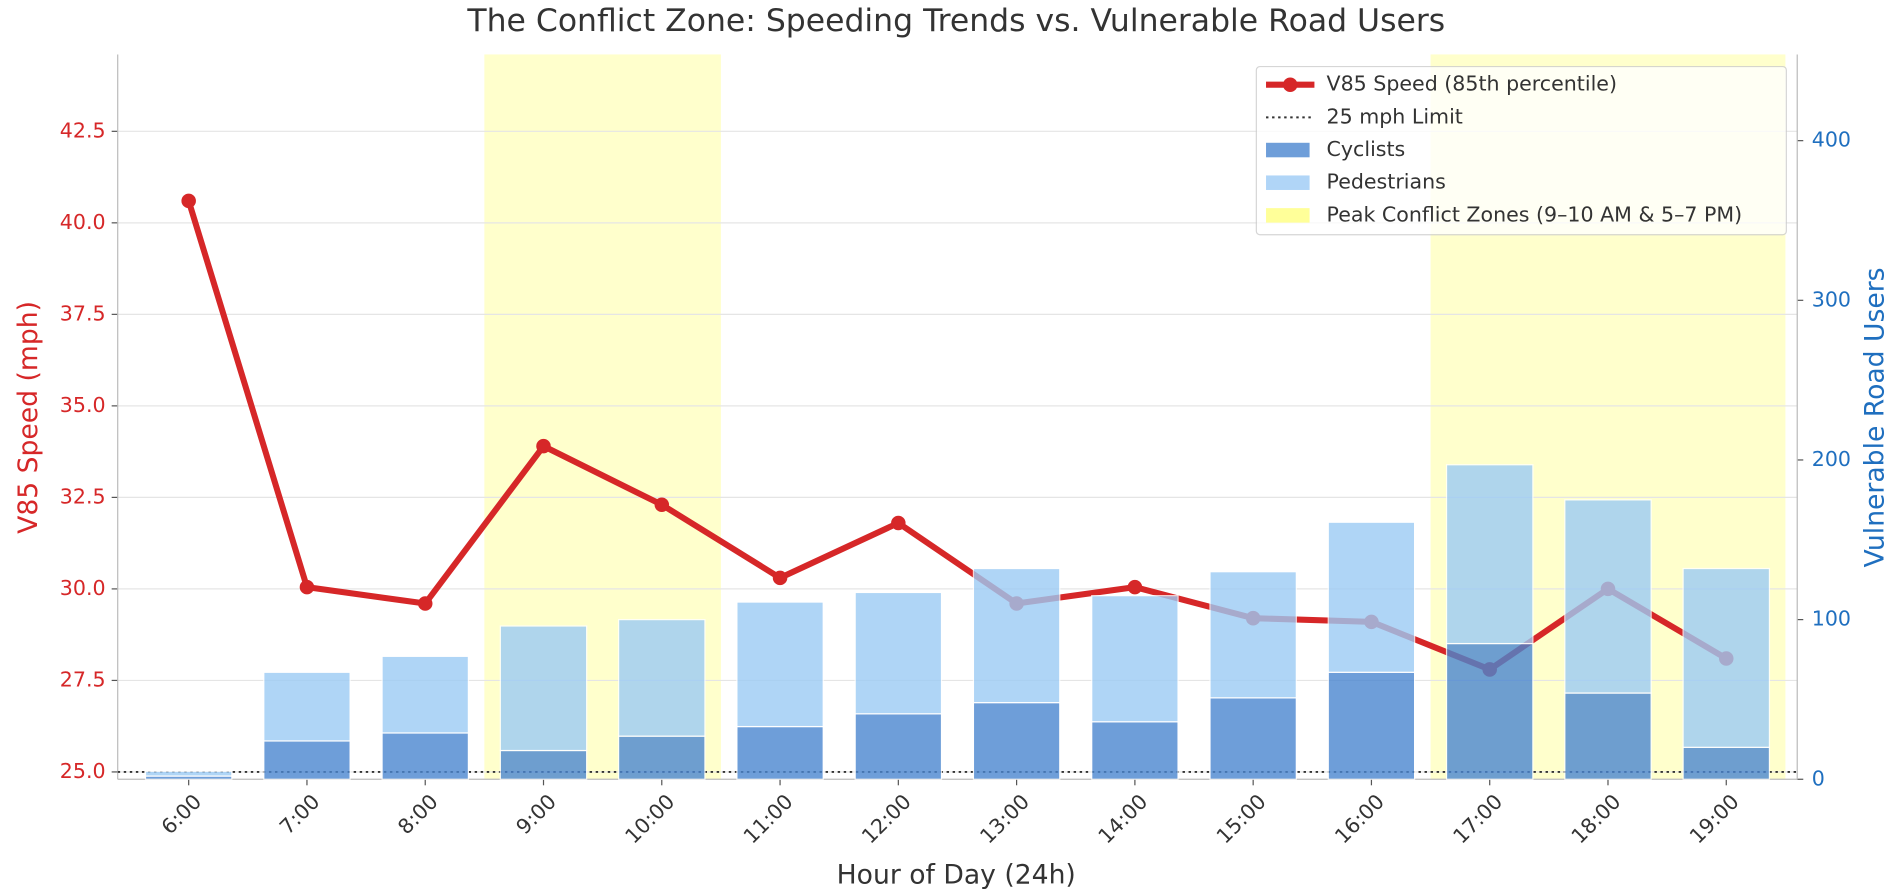  Describe the element at coordinates (1366, 149) in the screenshot. I see `legend-label: Cyclists` at that location.